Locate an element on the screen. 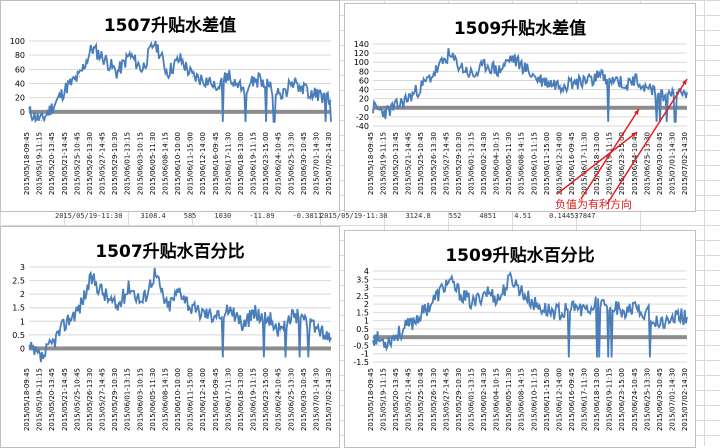  y-tick-label: 3.5 is located at coordinates (362, 279).